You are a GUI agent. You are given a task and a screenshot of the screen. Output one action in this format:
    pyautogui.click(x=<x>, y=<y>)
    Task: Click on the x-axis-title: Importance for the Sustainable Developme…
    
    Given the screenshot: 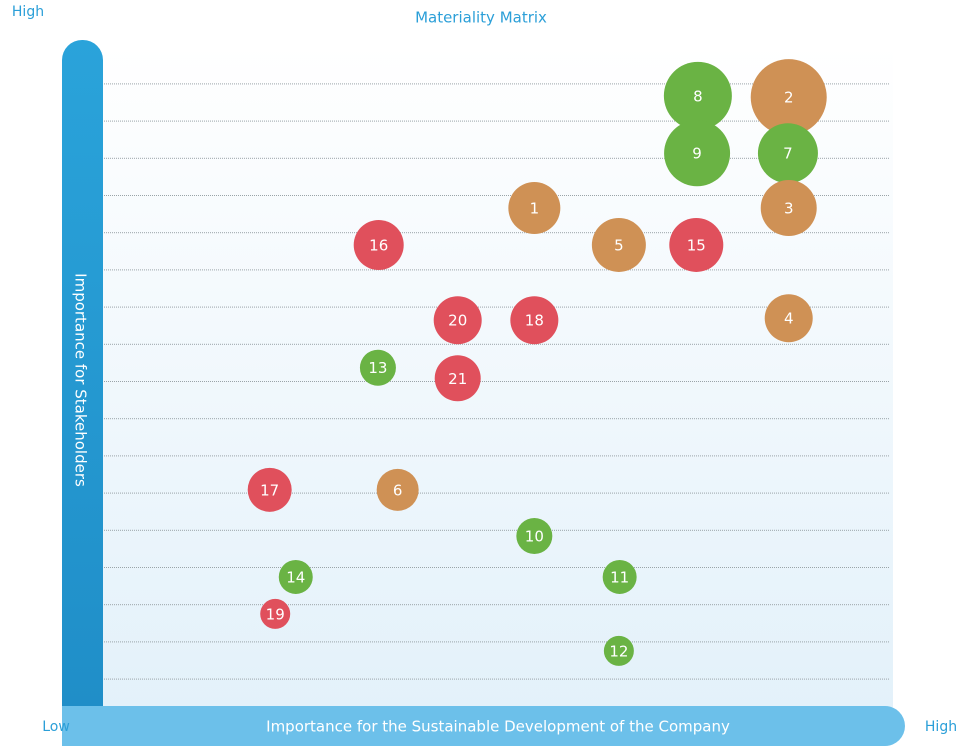 What is the action you would take?
    pyautogui.click(x=498, y=727)
    